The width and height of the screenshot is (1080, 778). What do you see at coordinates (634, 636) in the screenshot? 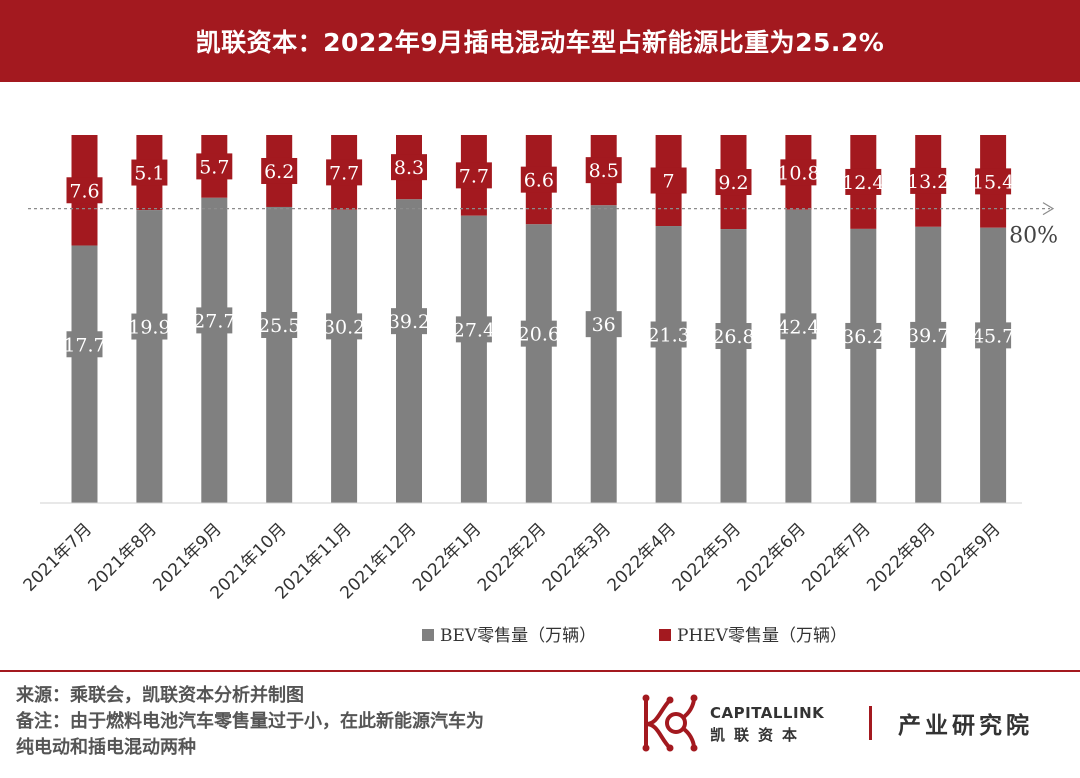
I see `legend: BEV零售量（万辆） PHEV零售量（万辆）` at bounding box center [634, 636].